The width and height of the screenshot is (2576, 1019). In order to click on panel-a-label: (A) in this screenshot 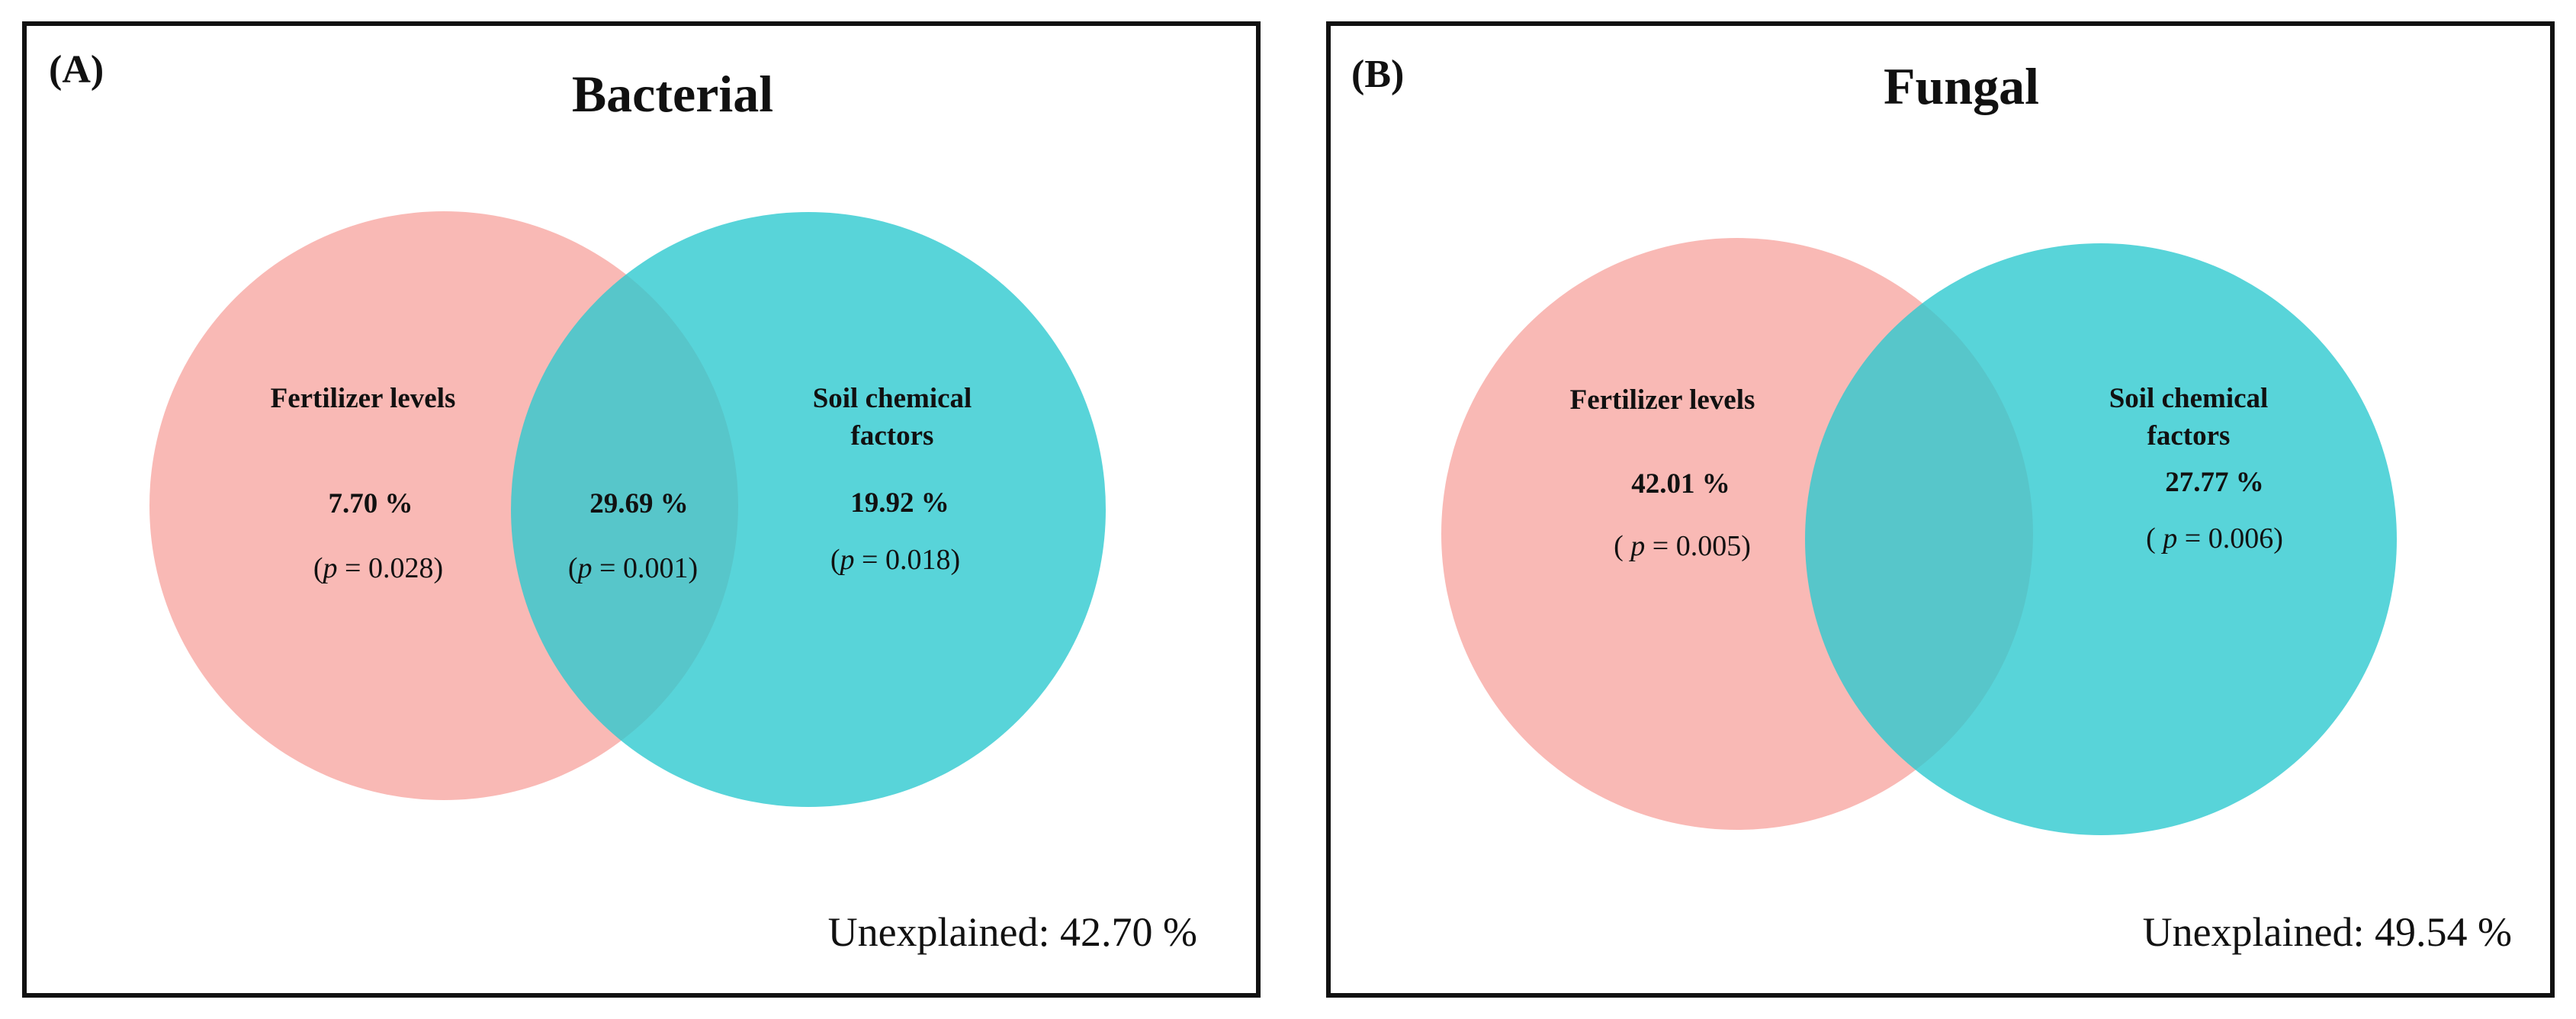, I will do `click(76, 70)`.